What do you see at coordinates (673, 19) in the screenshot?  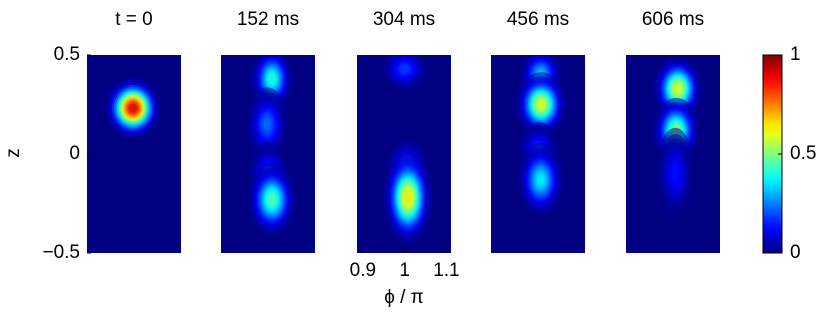 I see `panel-title: 606 ms` at bounding box center [673, 19].